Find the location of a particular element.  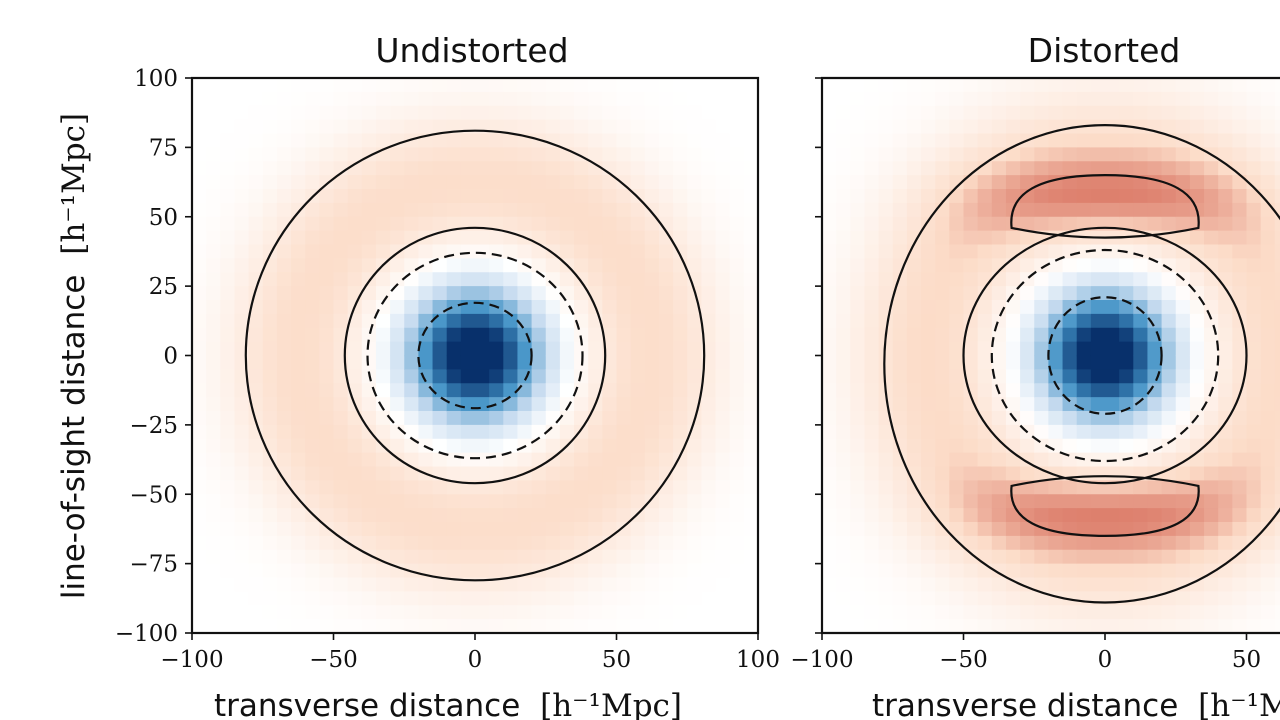

y-tick-label: 25 is located at coordinates (163, 287).